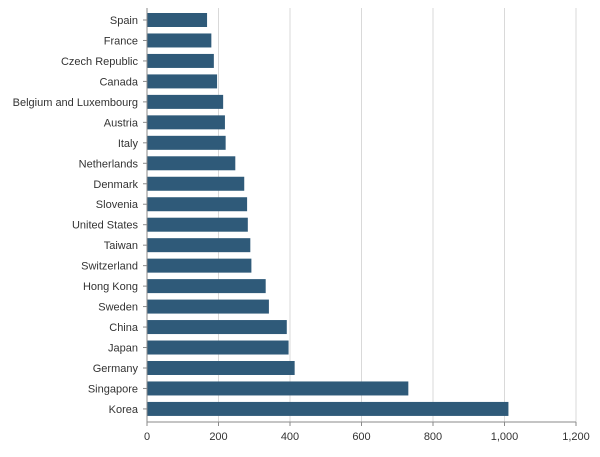  What do you see at coordinates (218, 437) in the screenshot?
I see `x-tick-label: 200` at bounding box center [218, 437].